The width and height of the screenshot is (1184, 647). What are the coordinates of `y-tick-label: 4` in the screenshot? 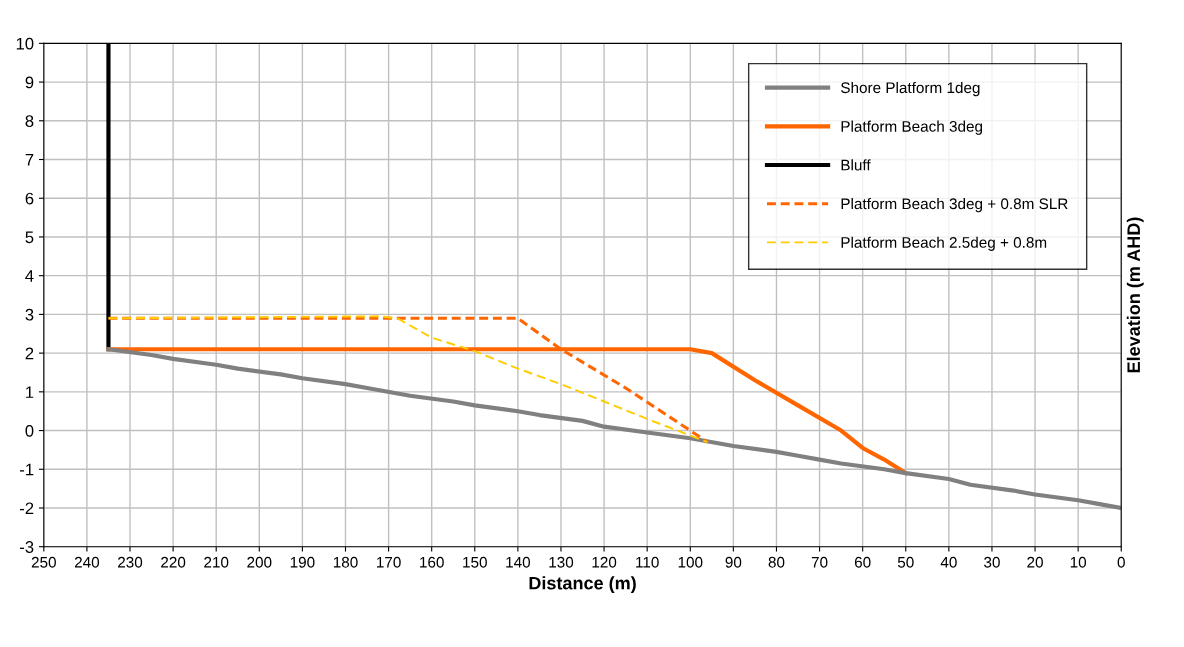 It's located at (29, 276).